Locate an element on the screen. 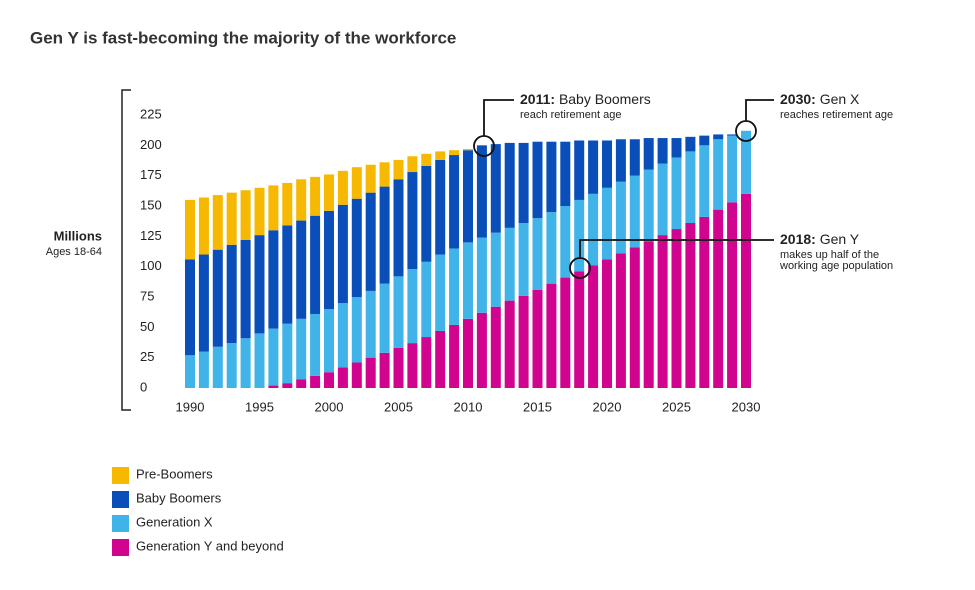 The height and width of the screenshot is (590, 975). annotation-lead: 2011: is located at coordinates (537, 99).